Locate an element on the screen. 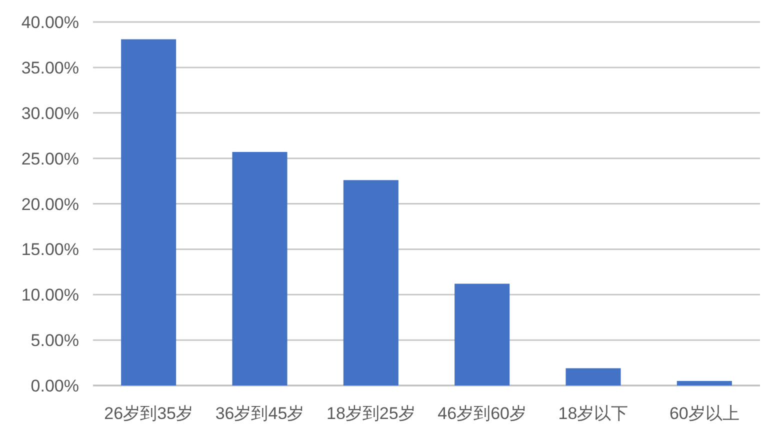 This screenshot has height=441, width=780. x-tick-label: 46岁到60岁 is located at coordinates (482, 413).